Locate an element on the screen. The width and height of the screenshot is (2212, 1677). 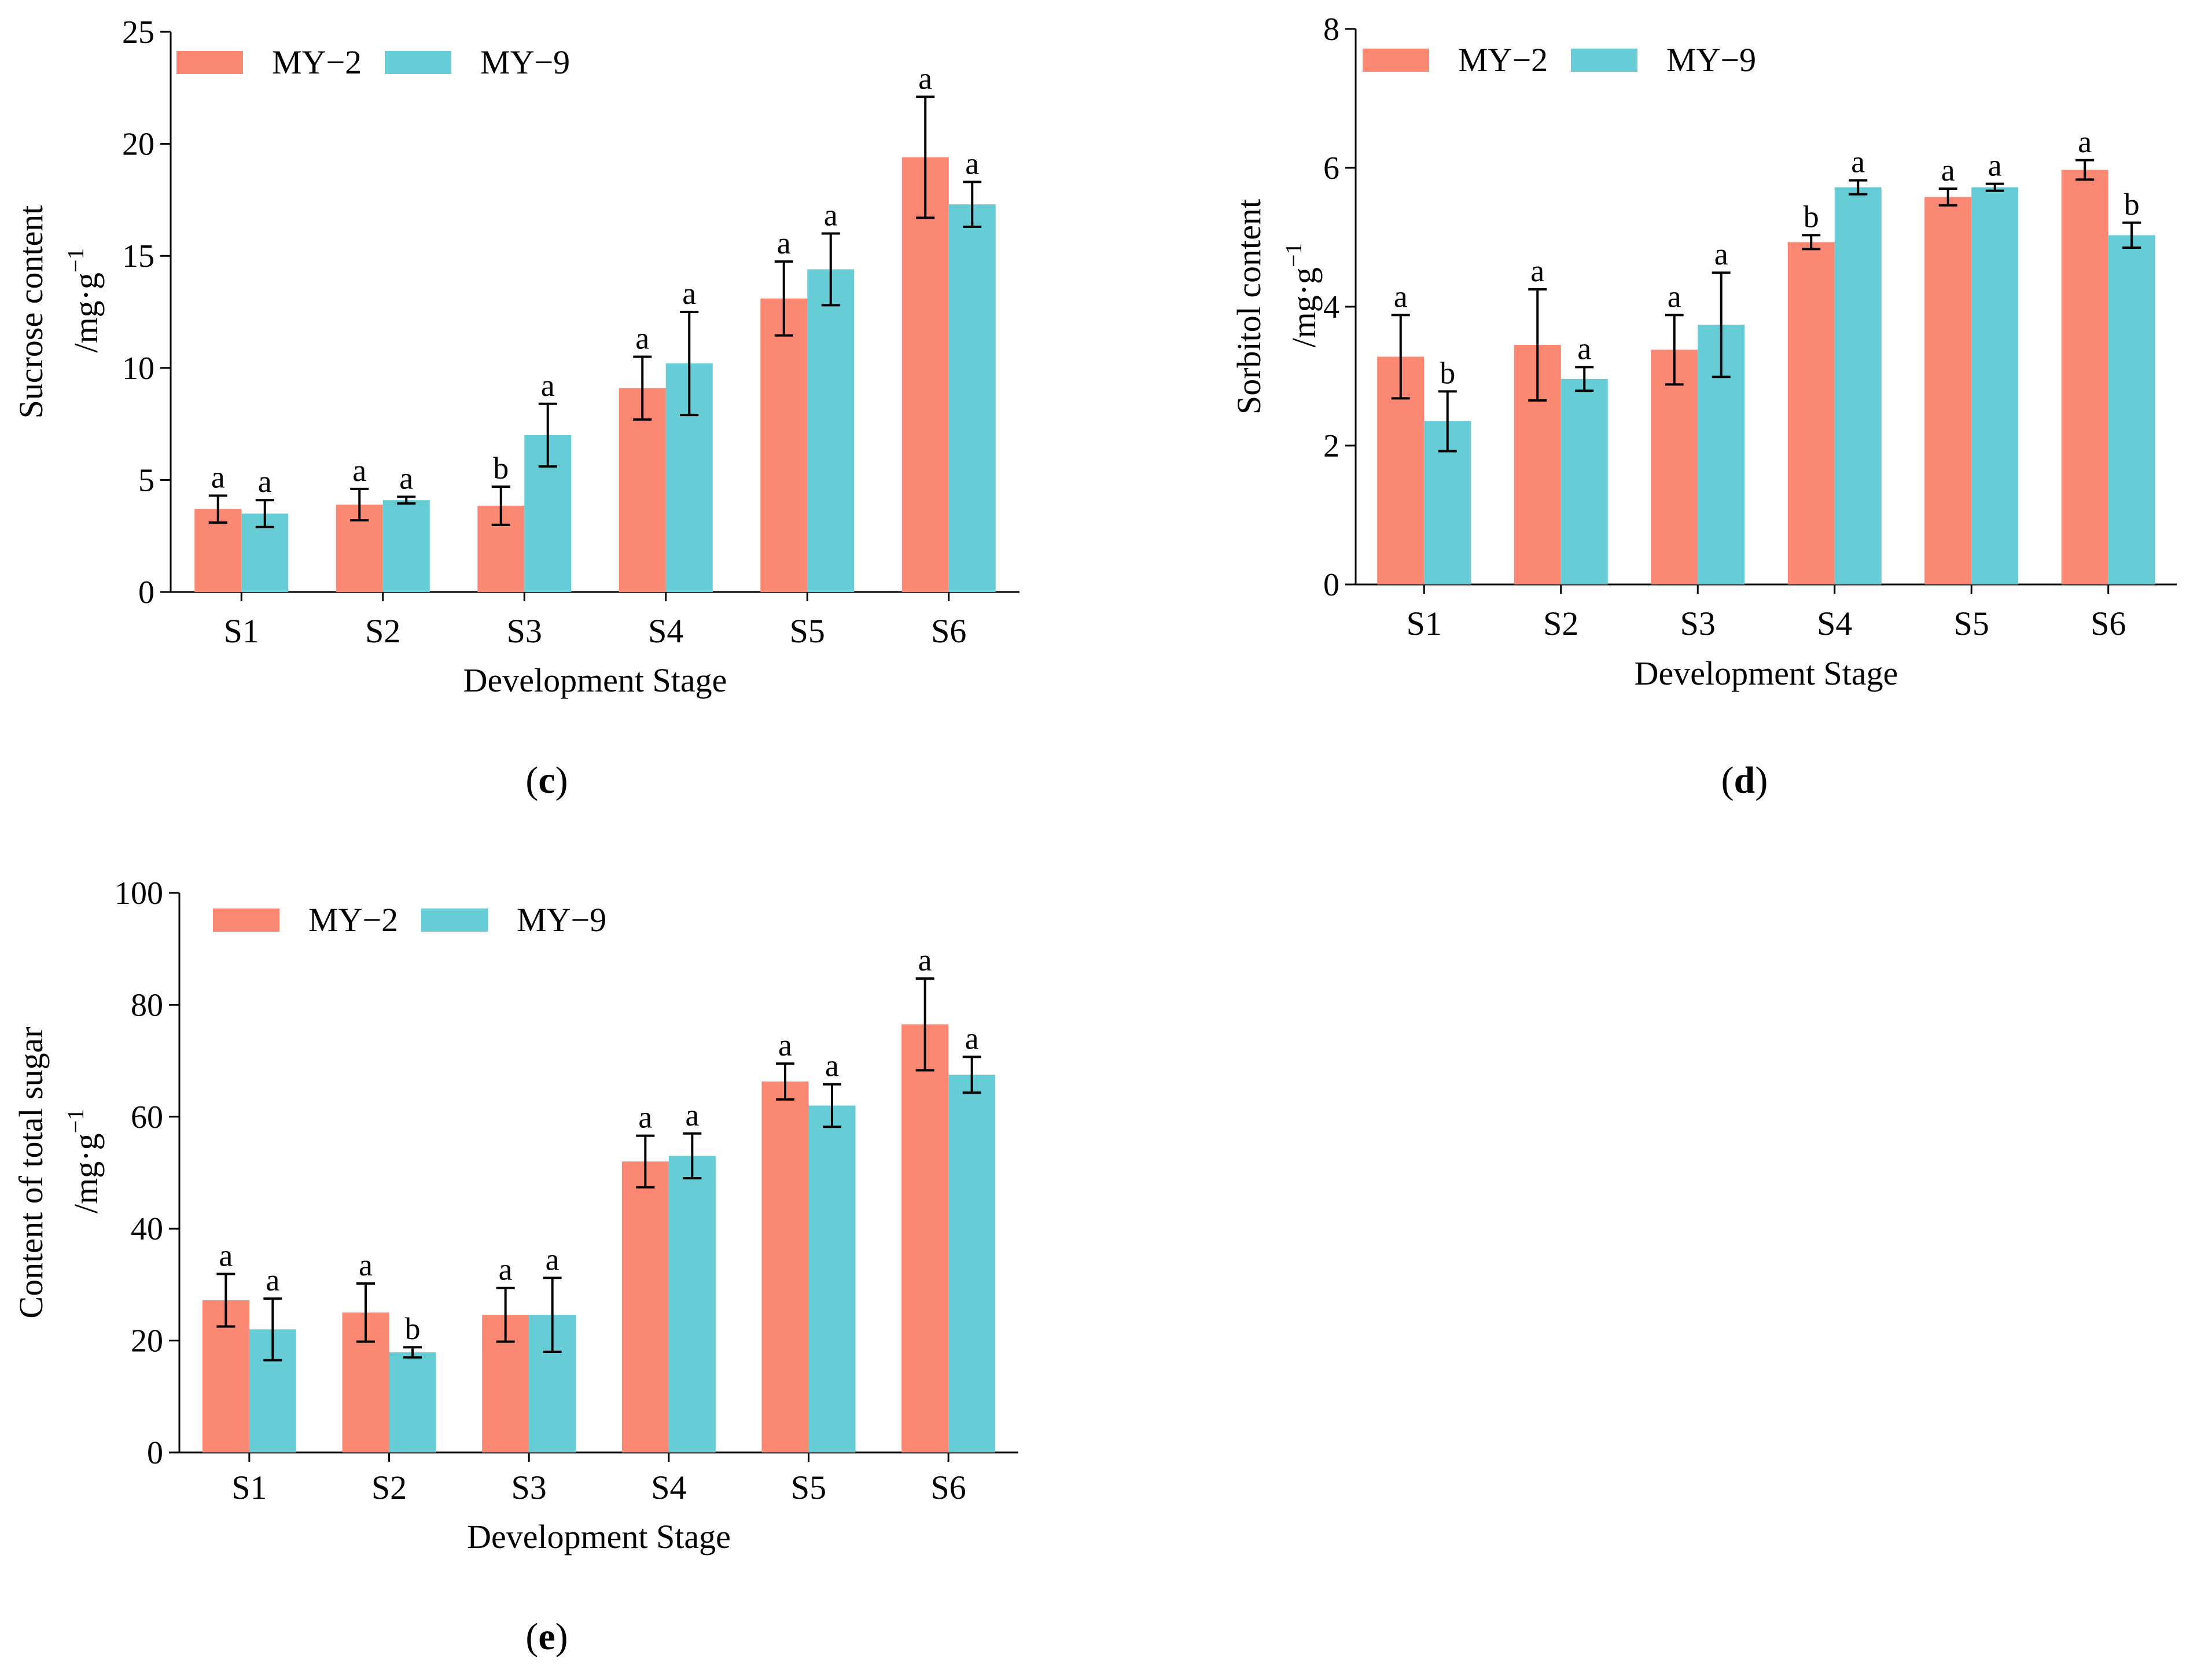
y-axis-title: Content of total sugar is located at coordinates (31, 1172).